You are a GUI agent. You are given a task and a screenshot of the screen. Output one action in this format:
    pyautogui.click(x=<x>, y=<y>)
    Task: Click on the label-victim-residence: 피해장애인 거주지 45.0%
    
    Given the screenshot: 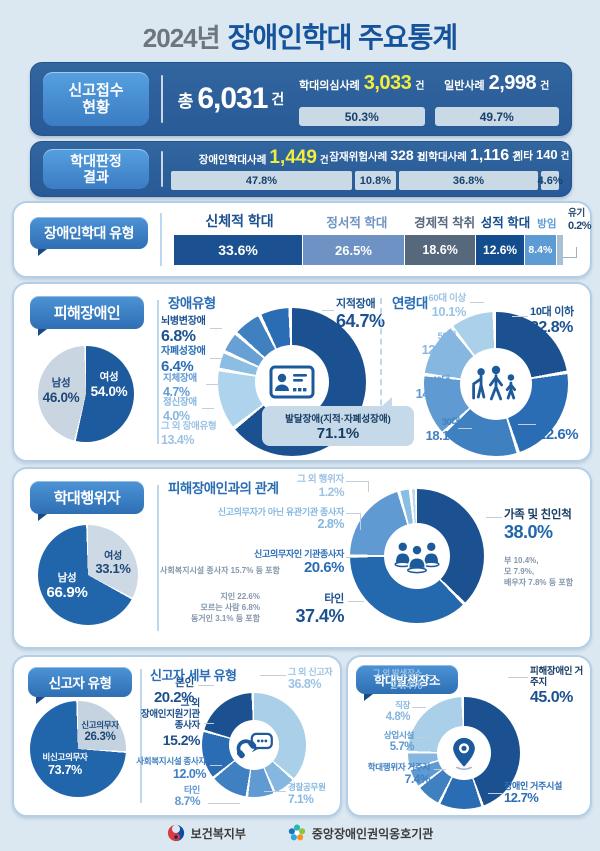 What is the action you would take?
    pyautogui.click(x=556, y=686)
    